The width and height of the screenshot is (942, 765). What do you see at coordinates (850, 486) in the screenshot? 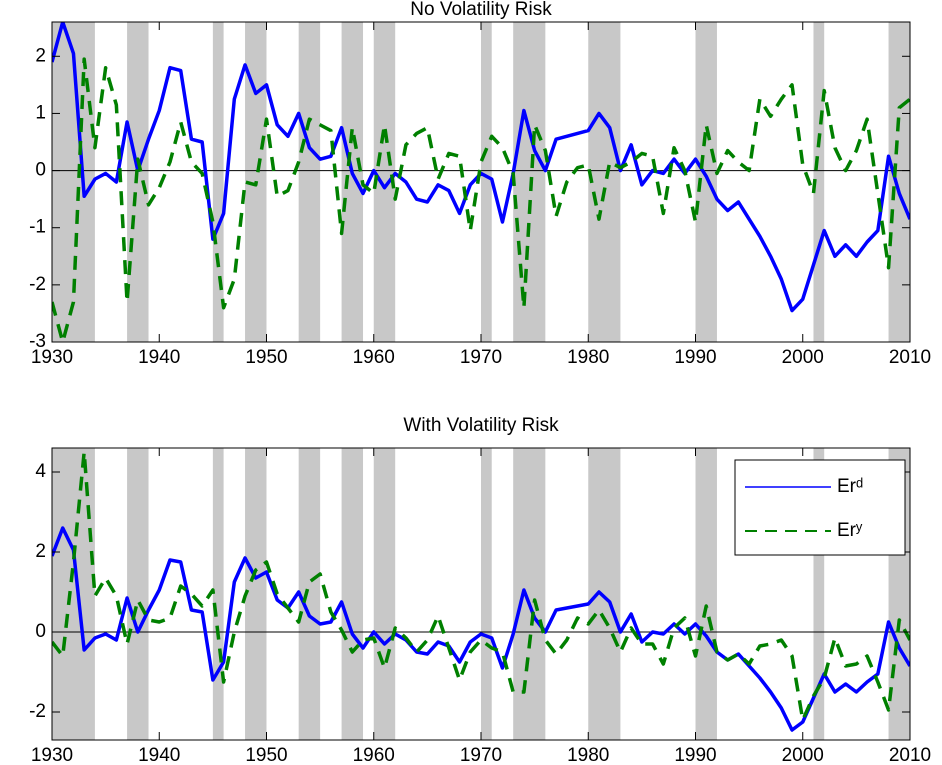
I see `legend-label: Erᵈ` at bounding box center [850, 486].